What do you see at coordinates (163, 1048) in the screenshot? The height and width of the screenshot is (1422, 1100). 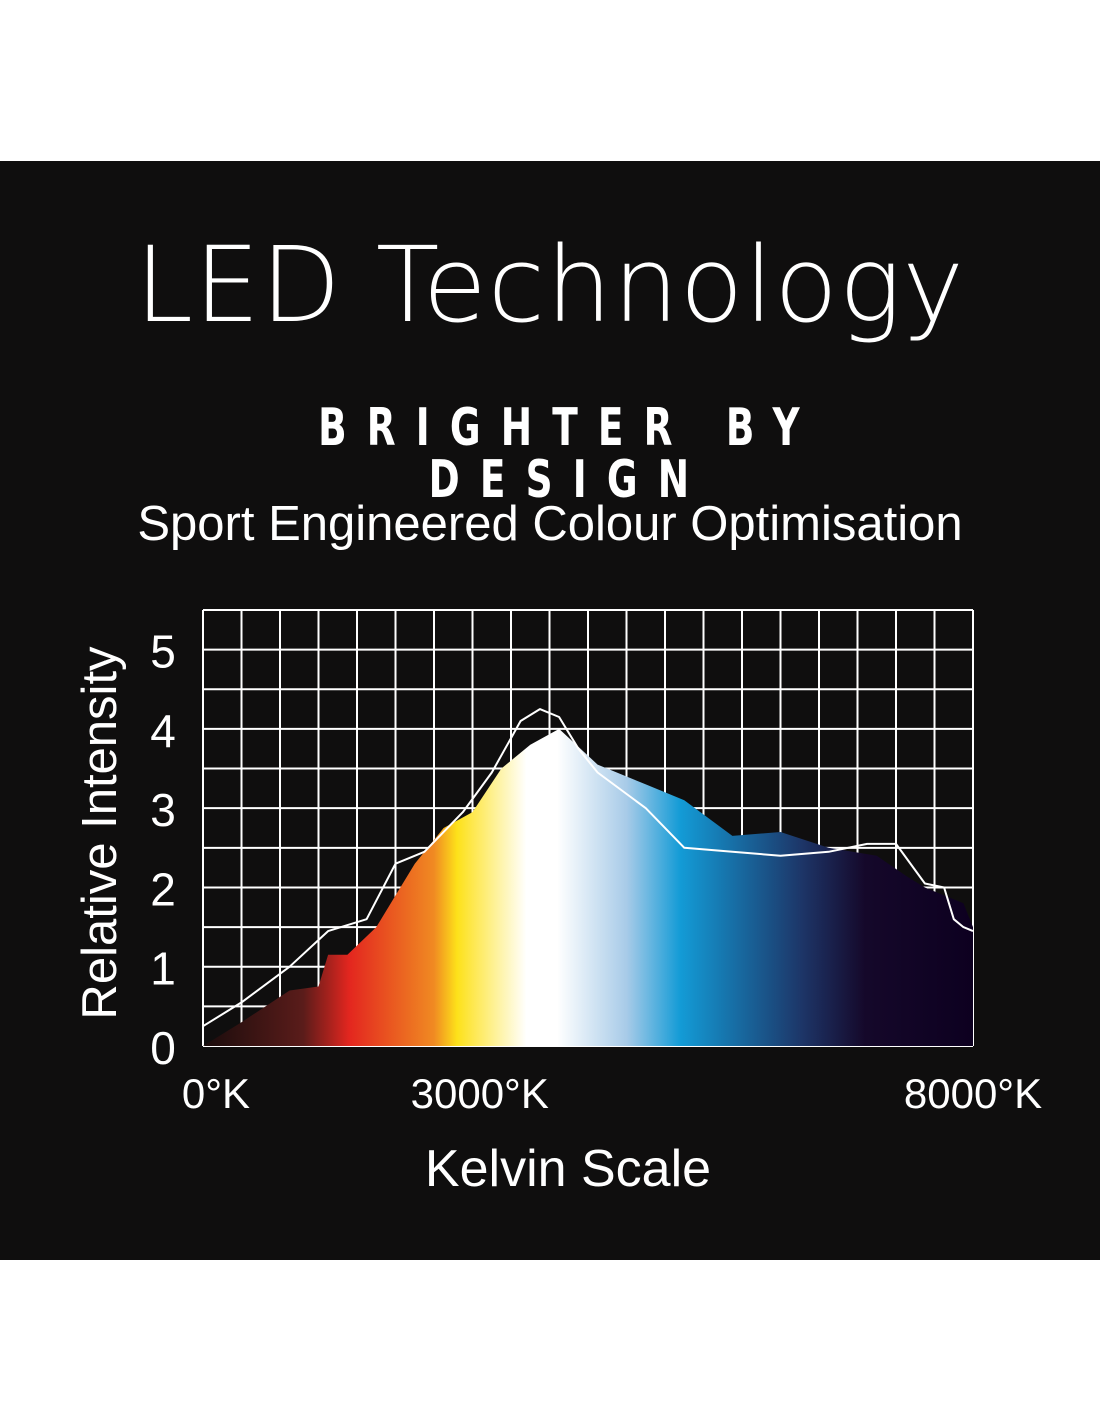 I see `y-tick-label: 0` at bounding box center [163, 1048].